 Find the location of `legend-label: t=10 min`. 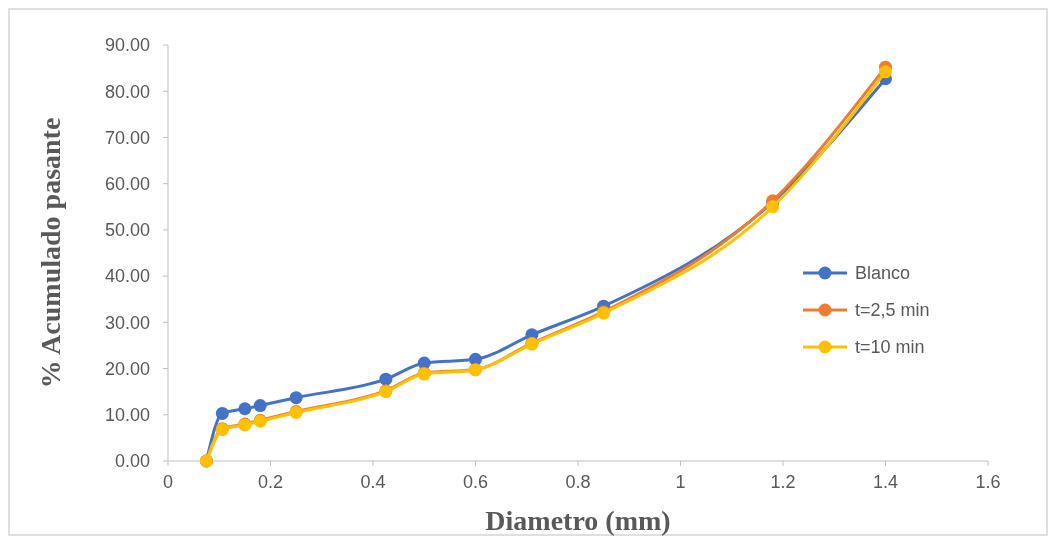

legend-label: t=10 min is located at coordinates (890, 347).